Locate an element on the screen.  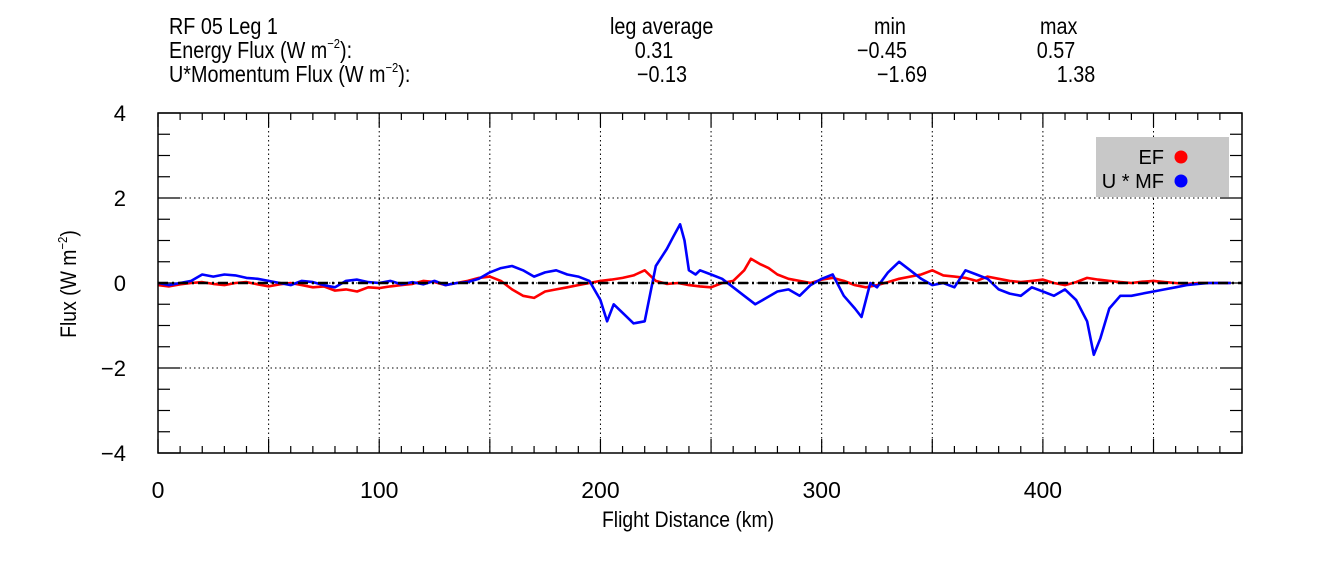
legend-box is located at coordinates (1162, 167).